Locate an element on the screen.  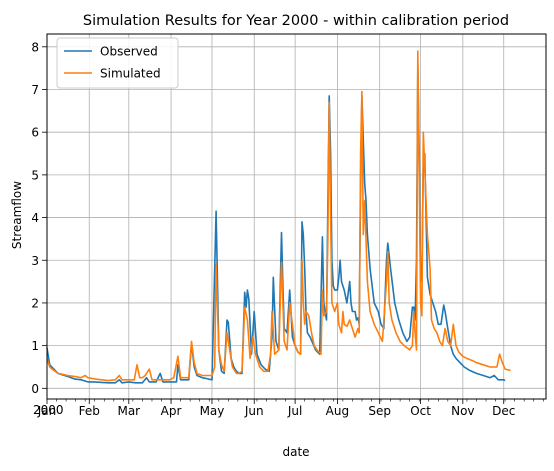
x-tick-label: Jun is located at coordinates (254, 411).